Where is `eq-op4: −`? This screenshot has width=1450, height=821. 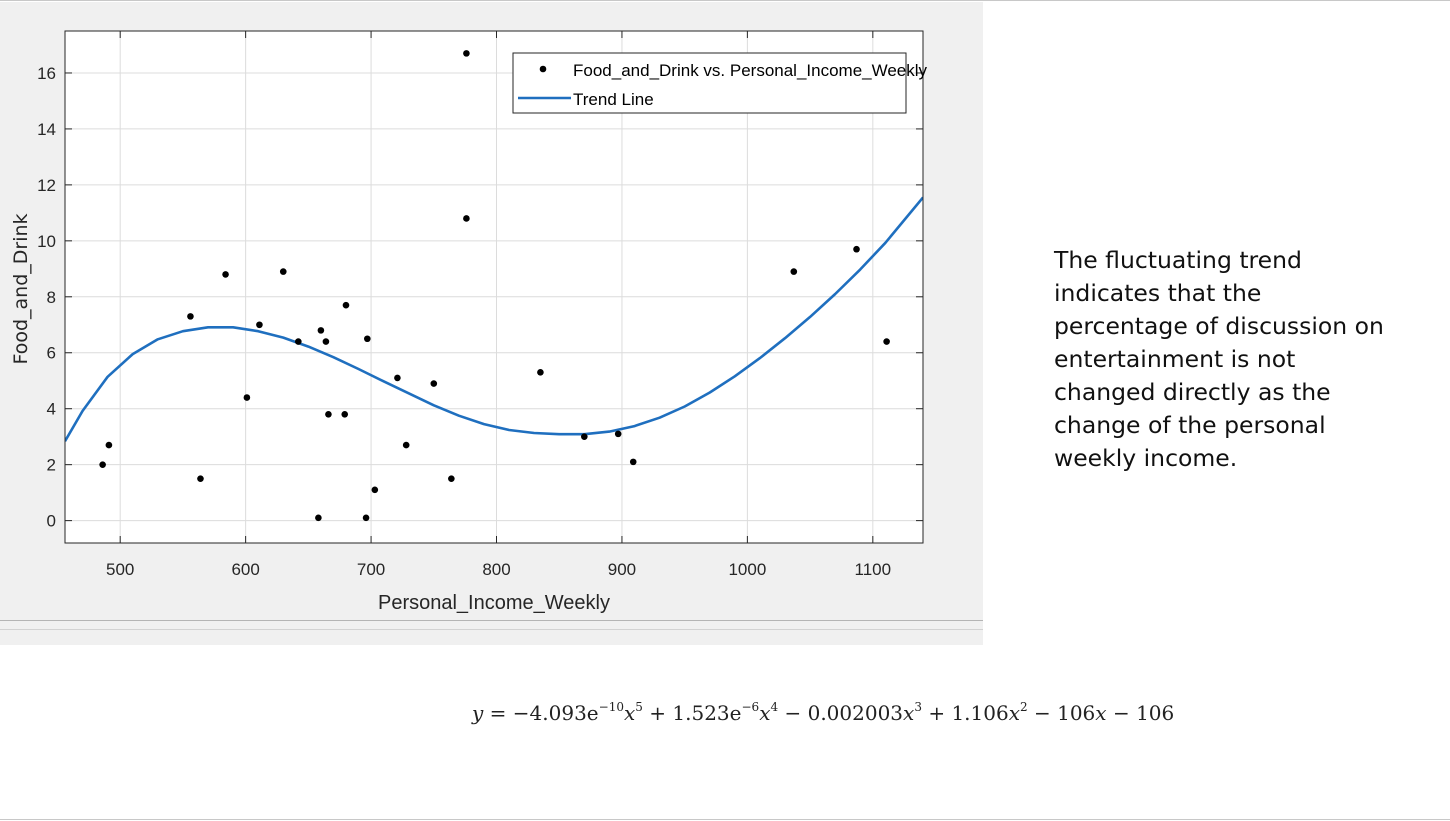 eq-op4: − is located at coordinates (1042, 713).